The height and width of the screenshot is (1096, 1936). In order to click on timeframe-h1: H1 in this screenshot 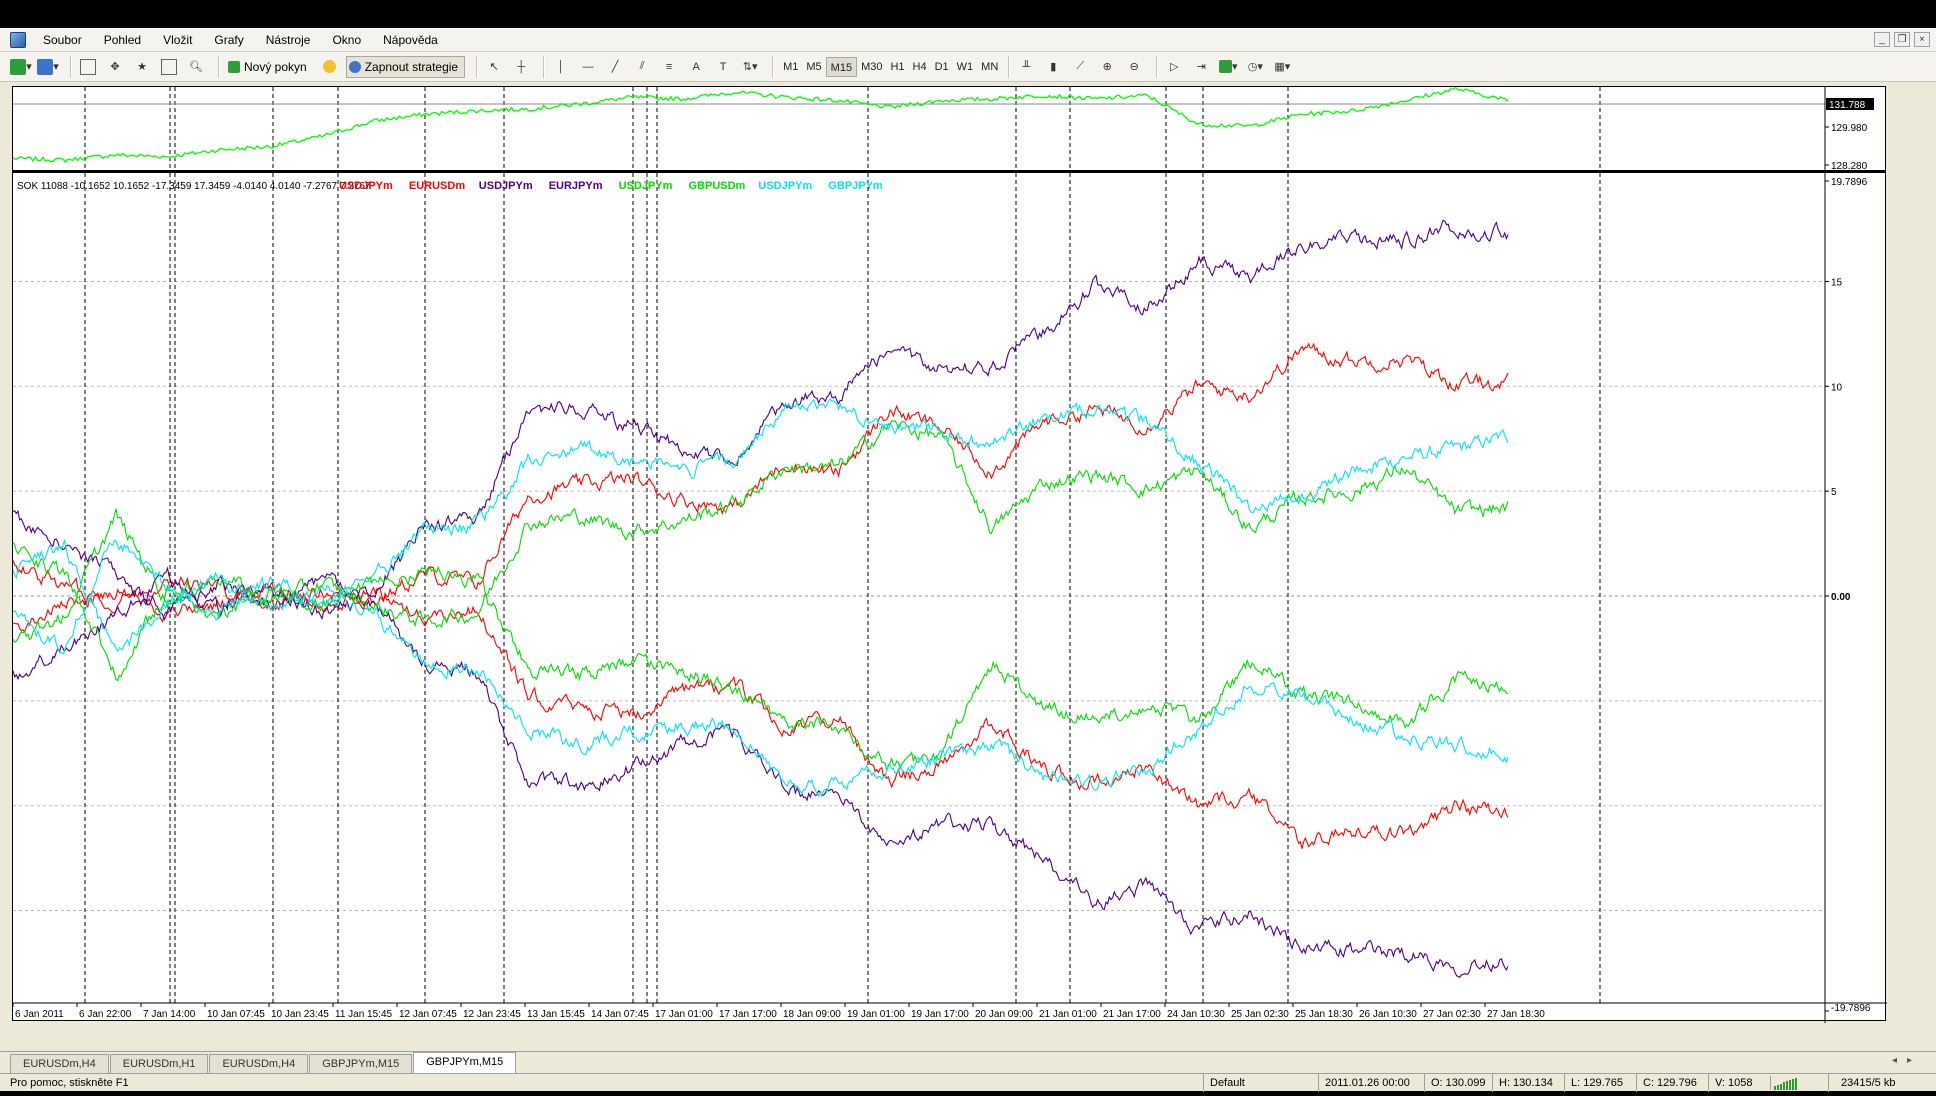, I will do `click(897, 66)`.